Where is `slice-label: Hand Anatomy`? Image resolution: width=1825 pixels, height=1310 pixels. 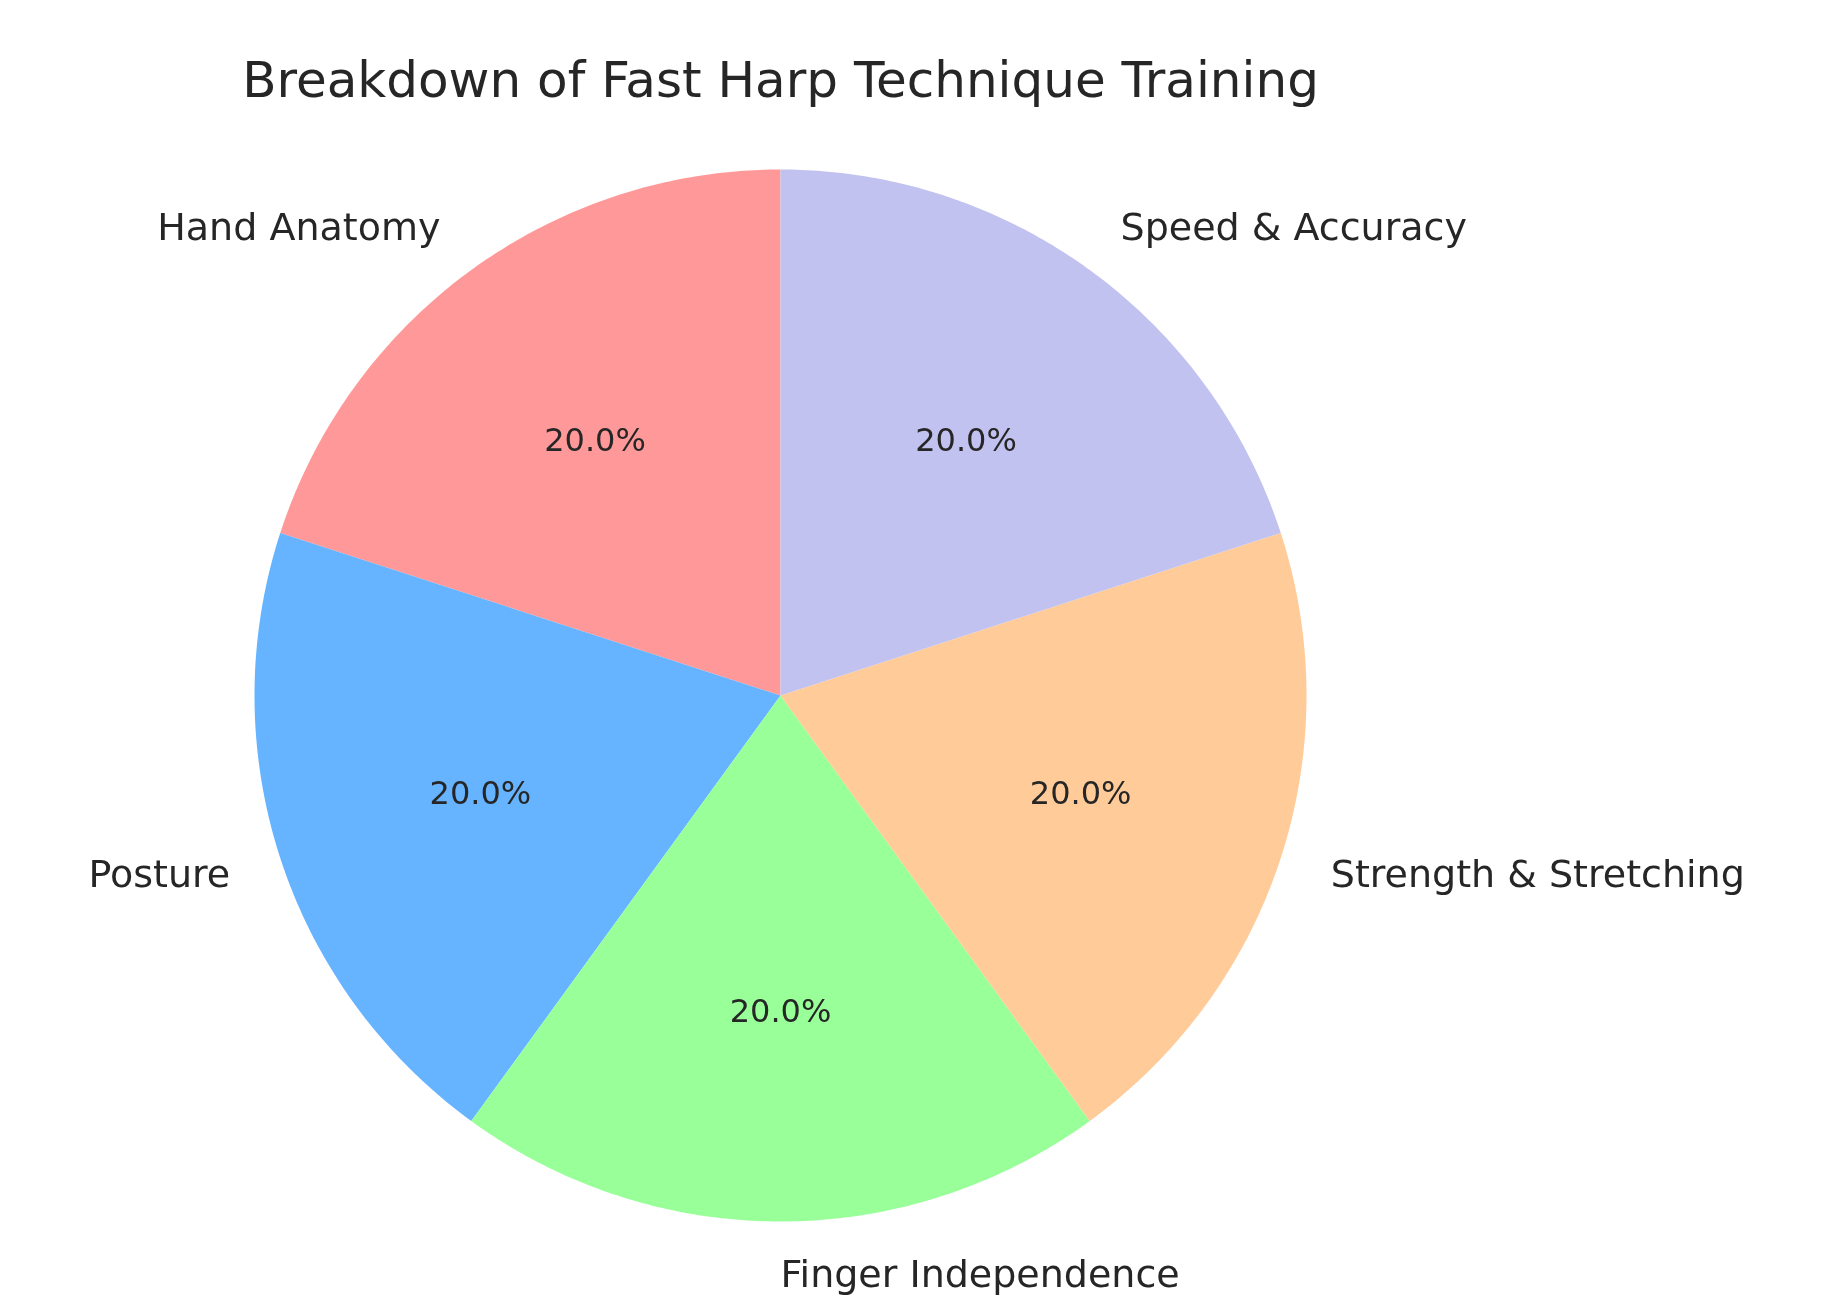 slice-label: Hand Anatomy is located at coordinates (299, 227).